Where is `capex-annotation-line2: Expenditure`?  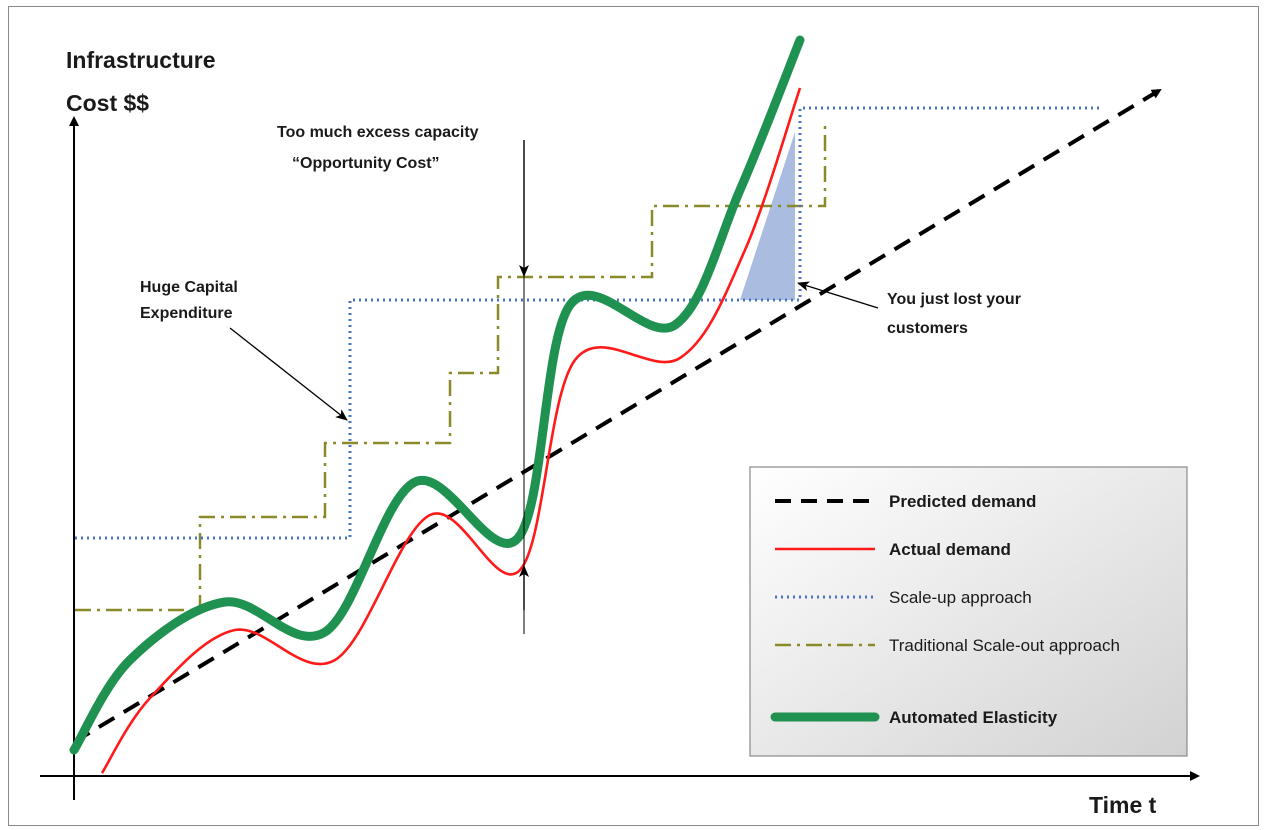 capex-annotation-line2: Expenditure is located at coordinates (186, 313).